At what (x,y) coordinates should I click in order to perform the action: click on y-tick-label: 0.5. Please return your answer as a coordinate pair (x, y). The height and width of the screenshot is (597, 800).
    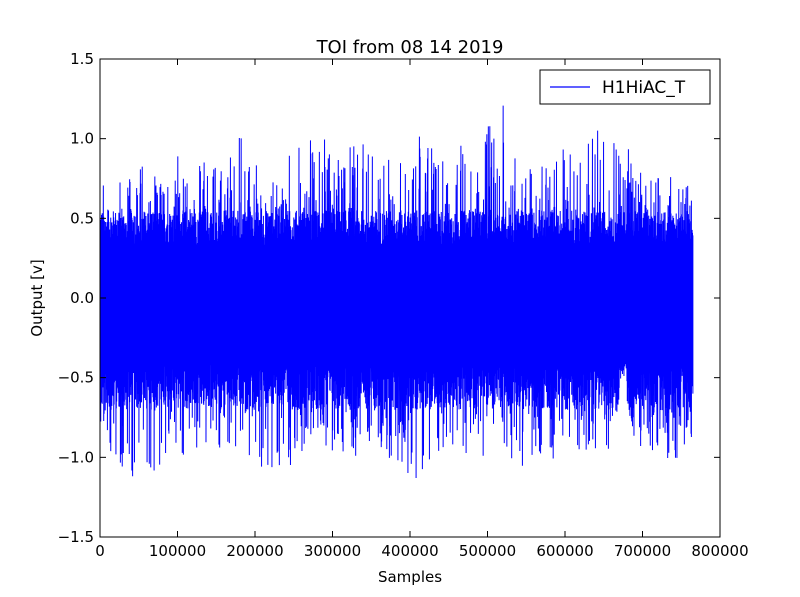
    Looking at the image, I should click on (82, 218).